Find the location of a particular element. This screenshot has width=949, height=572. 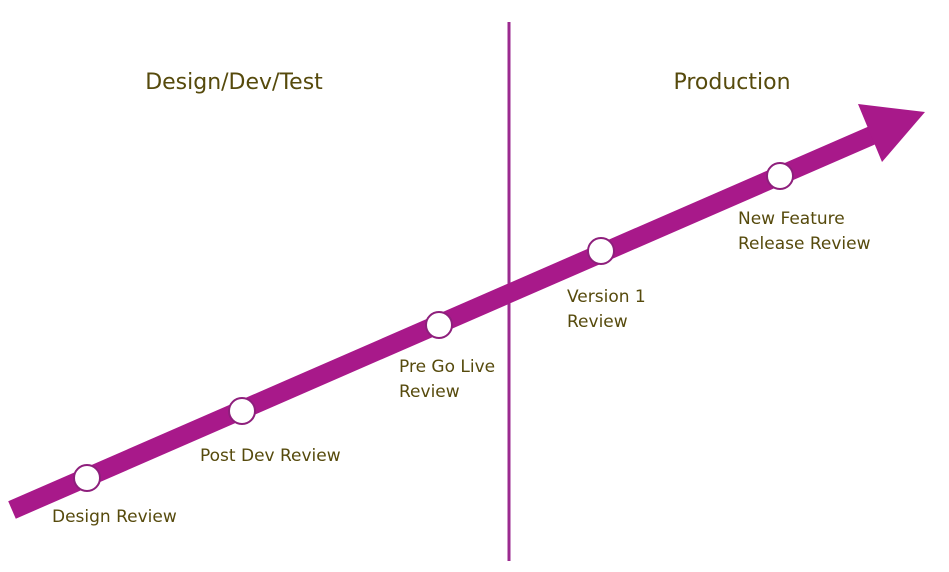

milestone-label: Pre Go Live is located at coordinates (447, 367).